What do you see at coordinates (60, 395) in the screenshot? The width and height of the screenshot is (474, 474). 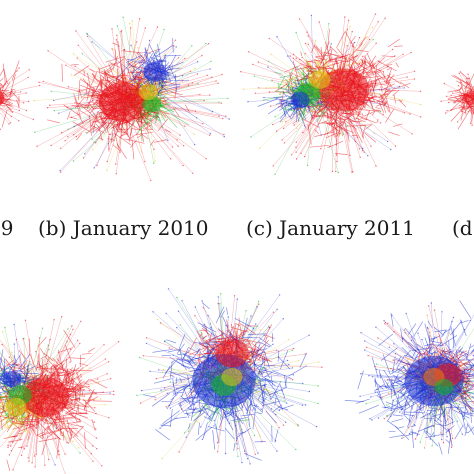 I see `graph-bottom-left` at bounding box center [60, 395].